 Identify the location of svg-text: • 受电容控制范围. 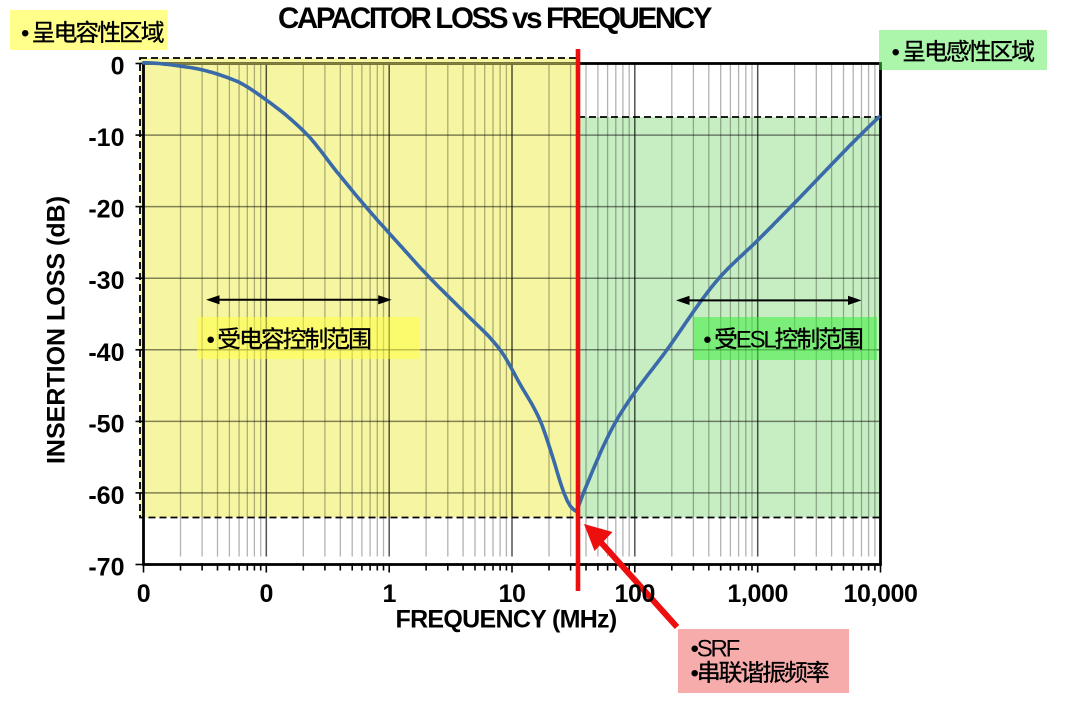
(289, 337).